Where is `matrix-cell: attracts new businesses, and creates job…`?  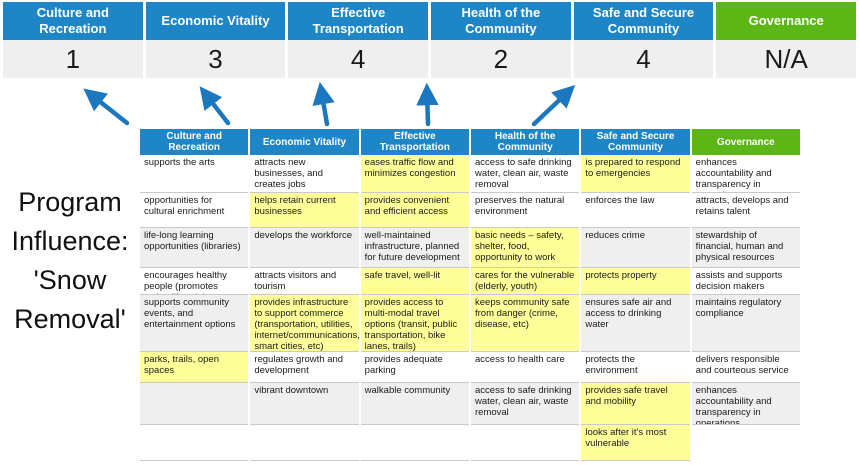
matrix-cell: attracts new businesses, and creates job… is located at coordinates (304, 174).